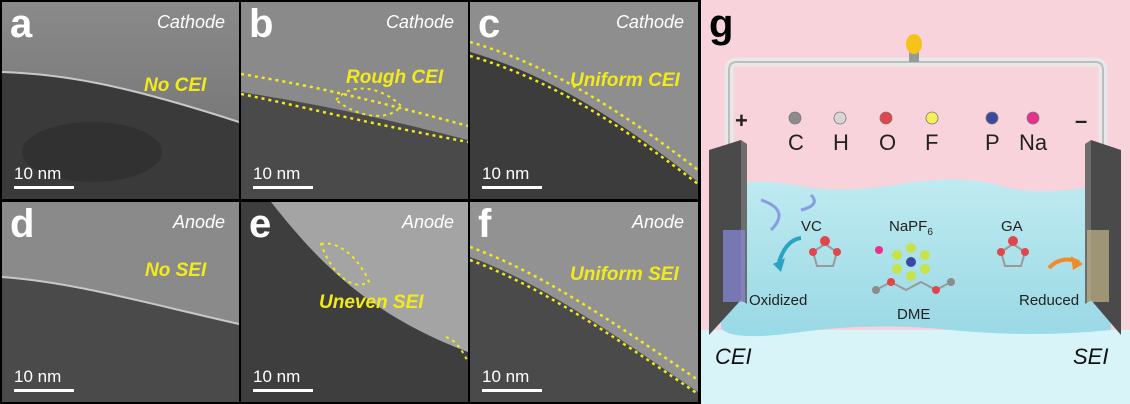 The height and width of the screenshot is (404, 1130). Describe the element at coordinates (1033, 118) in the screenshot. I see `element-dot-na` at that location.